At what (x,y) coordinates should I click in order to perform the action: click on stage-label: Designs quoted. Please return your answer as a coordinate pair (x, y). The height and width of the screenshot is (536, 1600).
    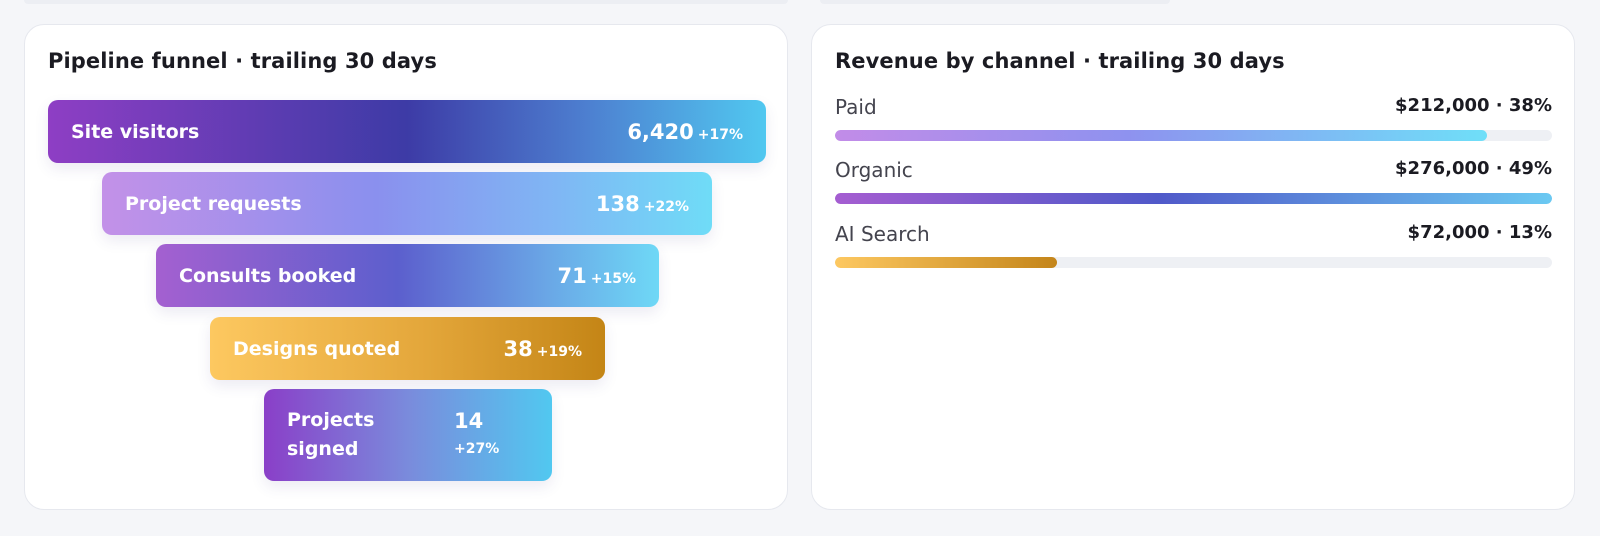
    Looking at the image, I should click on (317, 348).